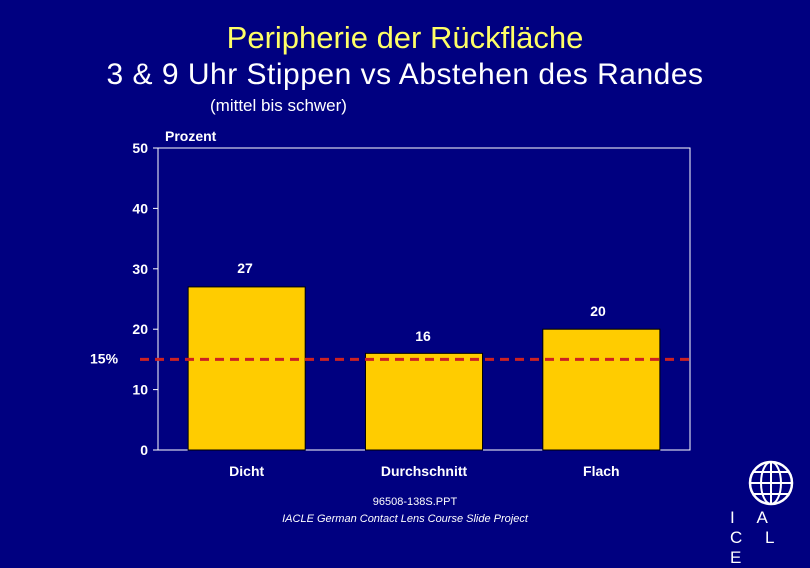  What do you see at coordinates (245, 268) in the screenshot?
I see `data-label: 27` at bounding box center [245, 268].